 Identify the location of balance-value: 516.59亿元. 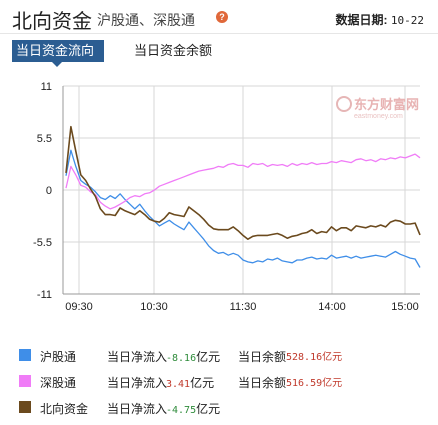
(314, 383).